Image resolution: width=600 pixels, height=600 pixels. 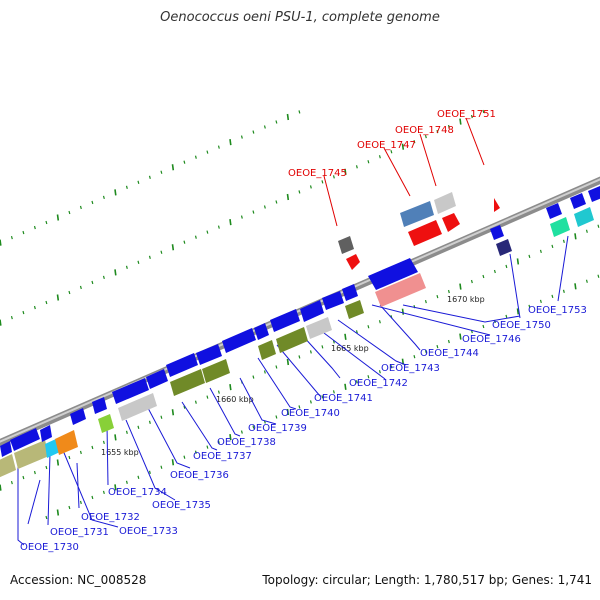 I want to click on gene-label: OEOE_1734, so click(x=137, y=492).